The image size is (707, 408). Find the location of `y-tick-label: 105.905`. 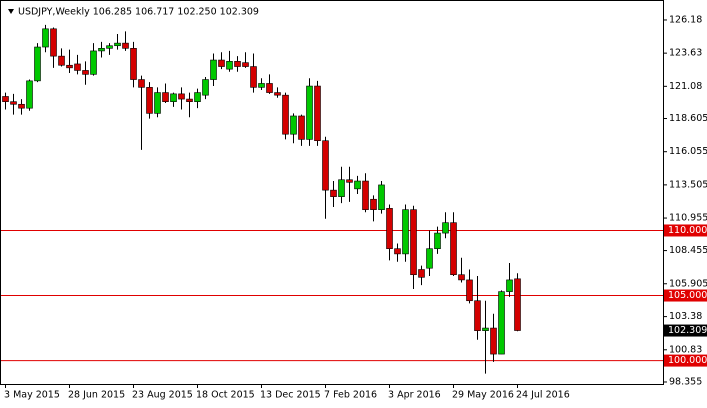

y-tick-label: 105.905 is located at coordinates (688, 283).